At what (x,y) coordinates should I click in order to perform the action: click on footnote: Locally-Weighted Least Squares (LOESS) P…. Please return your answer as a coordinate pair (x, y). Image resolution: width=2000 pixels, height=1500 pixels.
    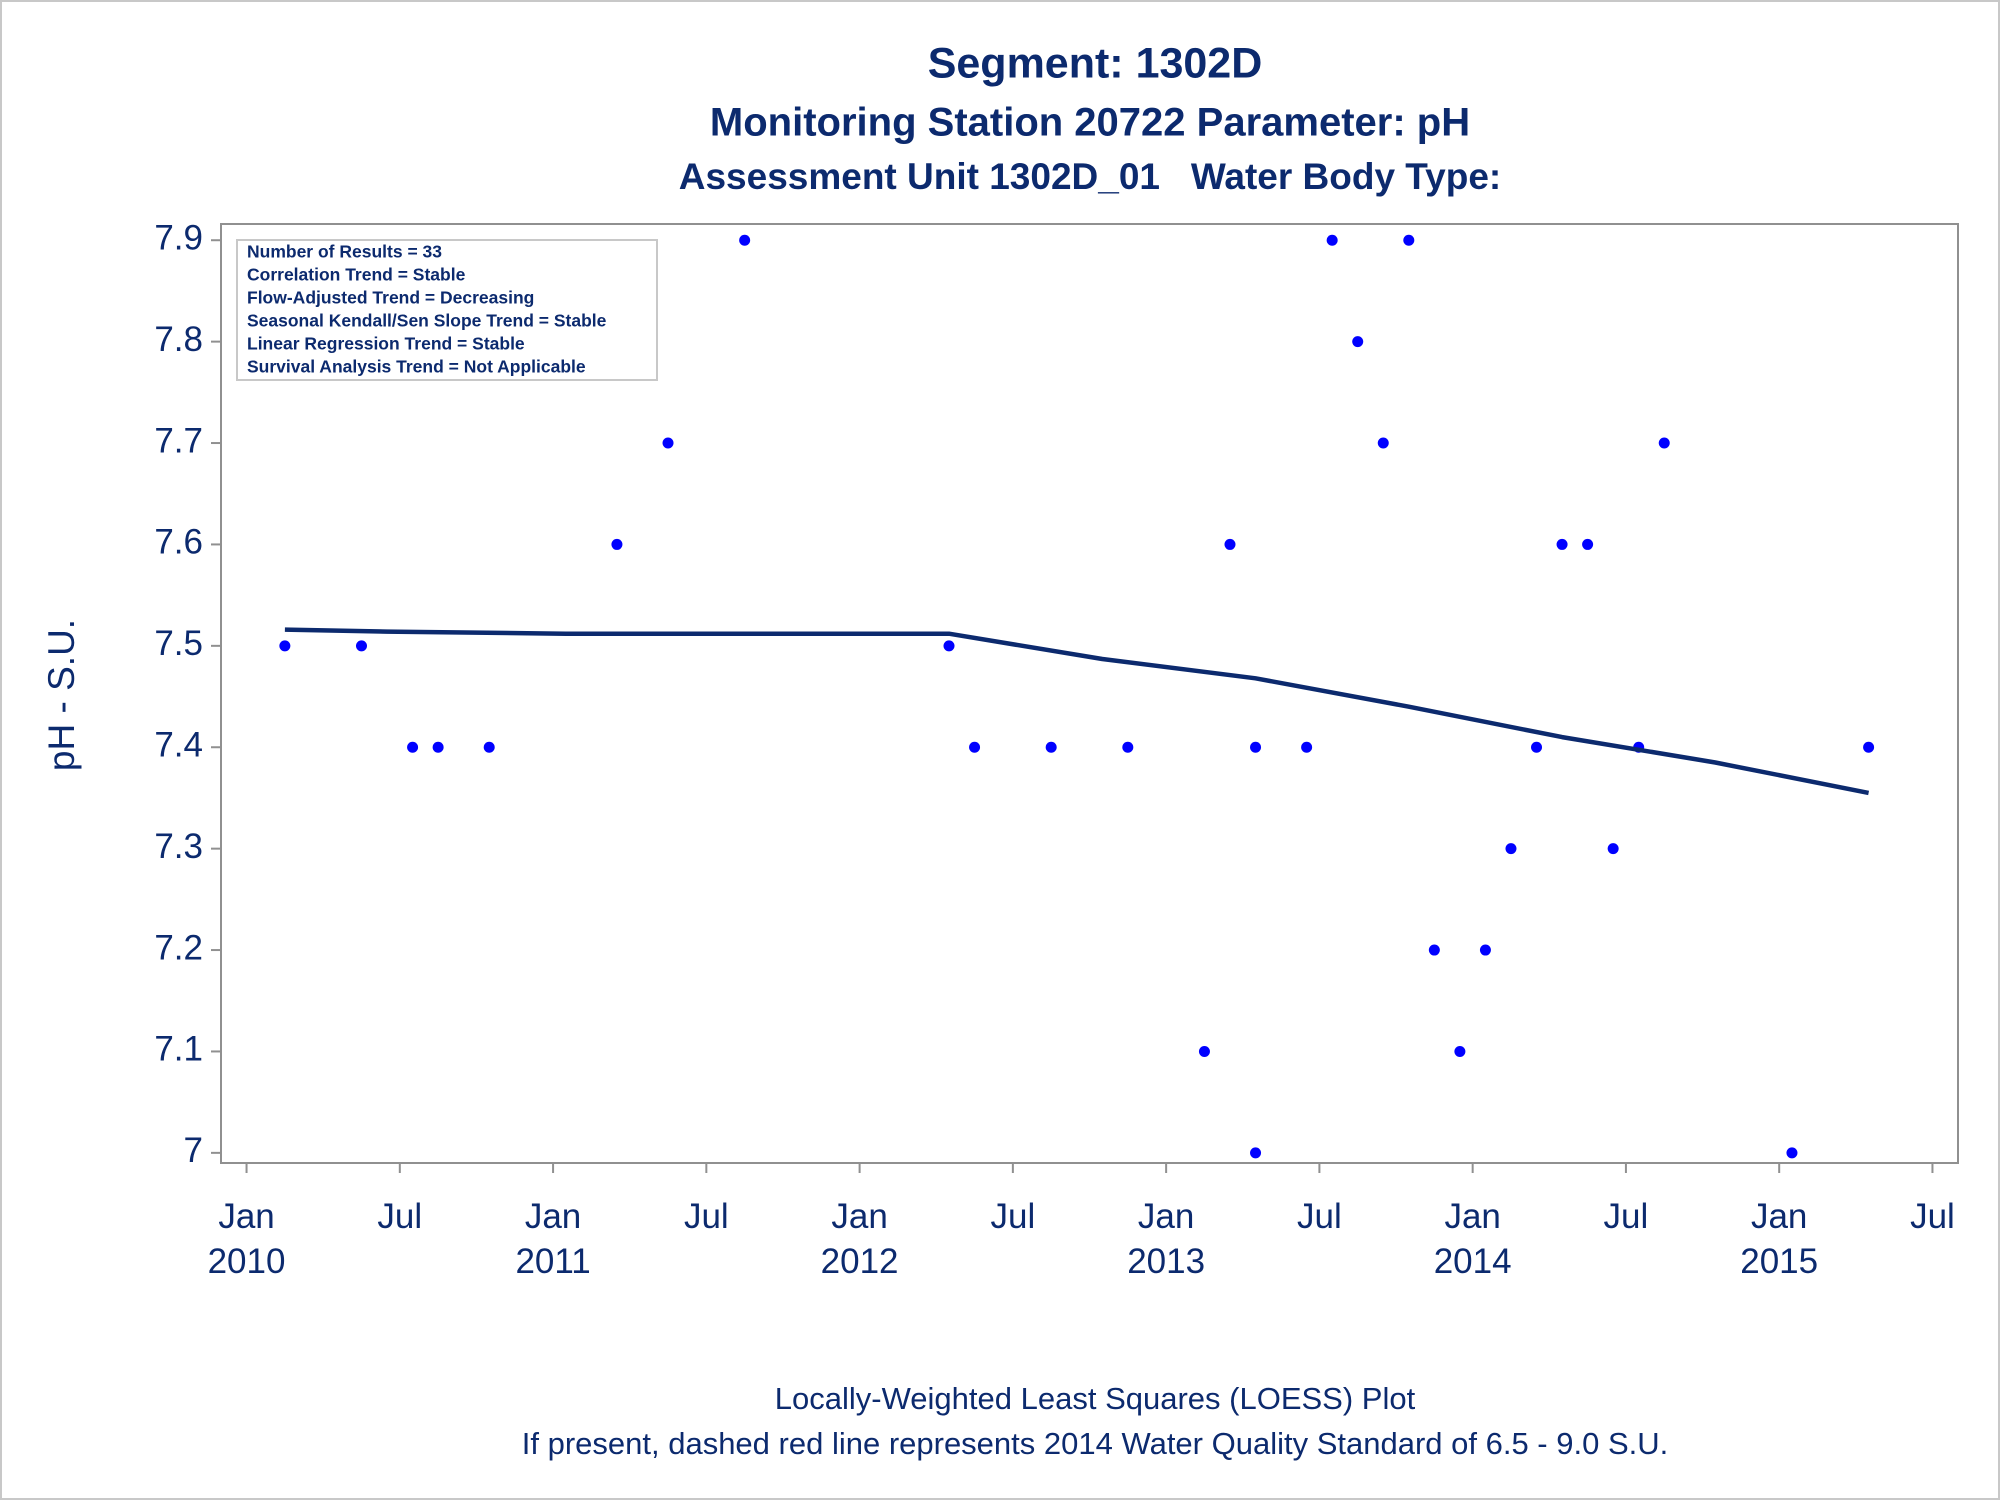
    Looking at the image, I should click on (1095, 1398).